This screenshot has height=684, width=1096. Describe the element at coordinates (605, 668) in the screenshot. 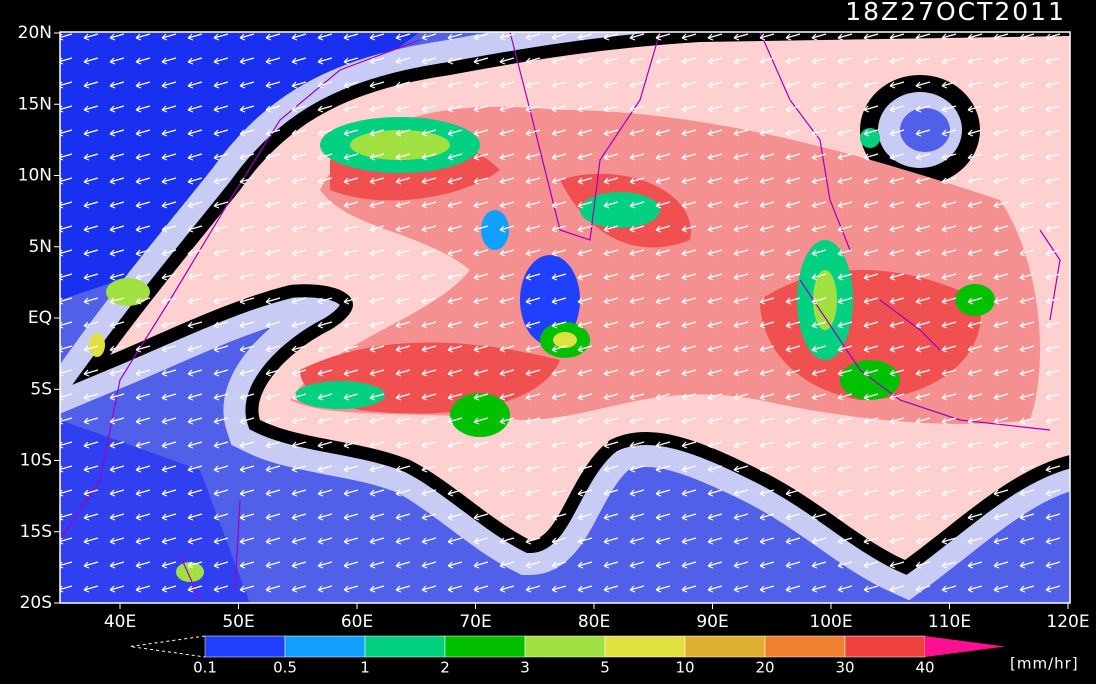

I see `colorbar-label: 5` at that location.